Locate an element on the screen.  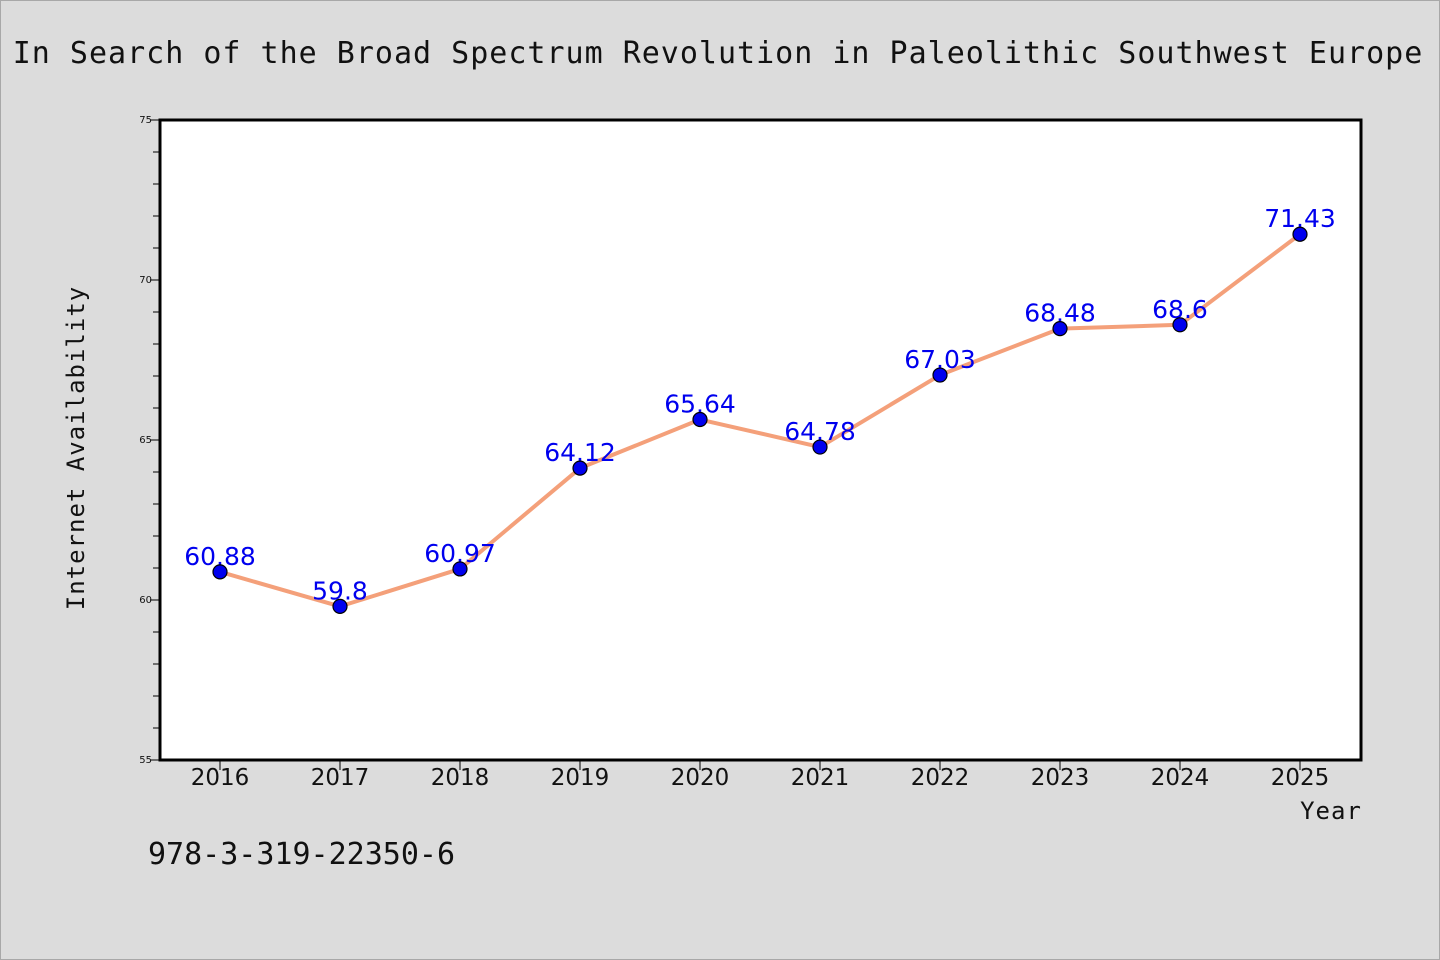
x-axis-label: Year is located at coordinates (1331, 811).